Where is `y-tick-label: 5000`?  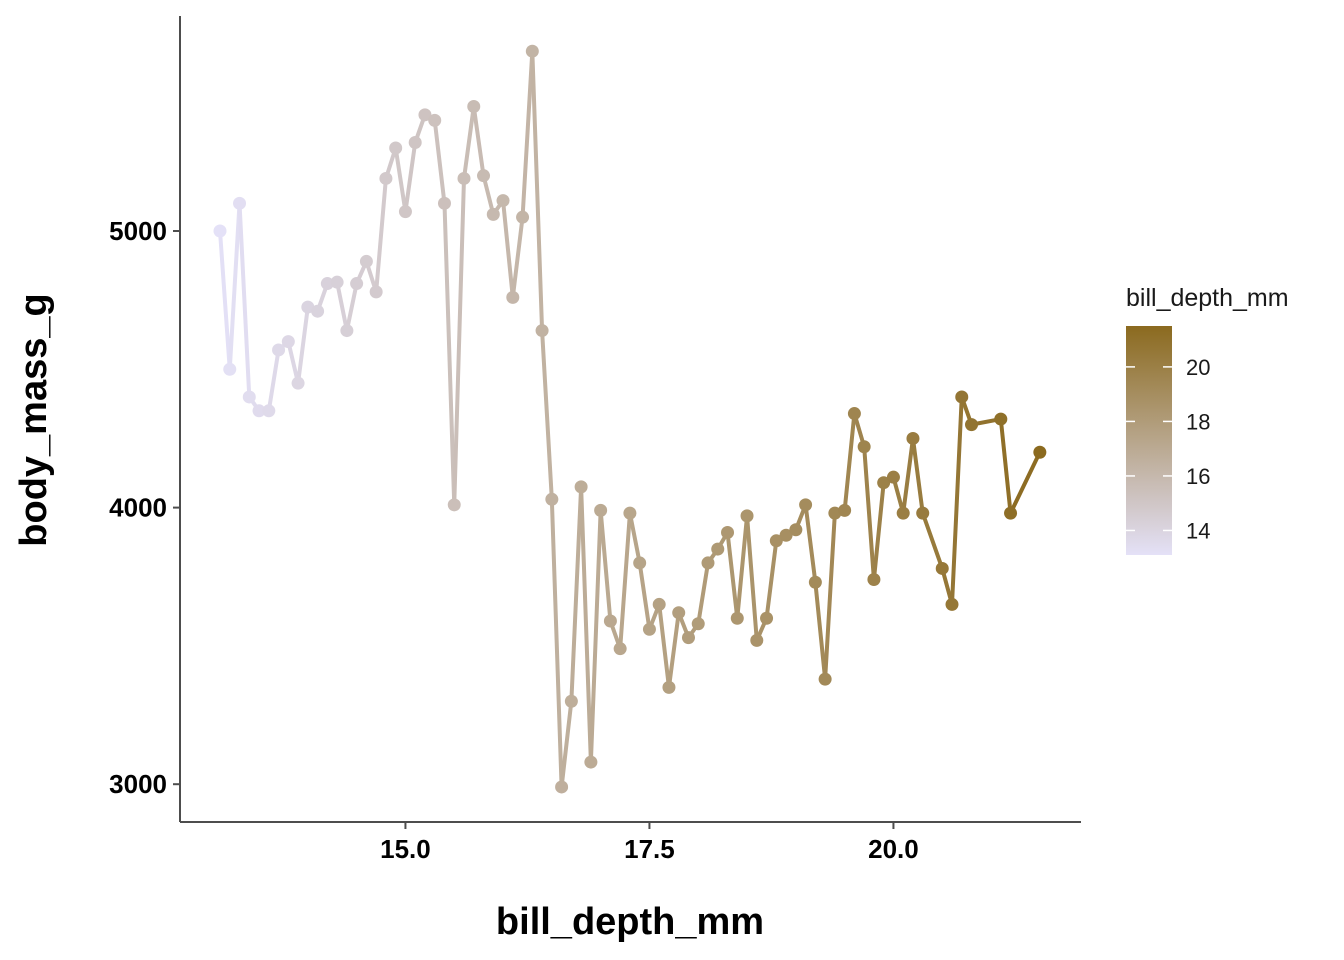
y-tick-label: 5000 is located at coordinates (138, 231).